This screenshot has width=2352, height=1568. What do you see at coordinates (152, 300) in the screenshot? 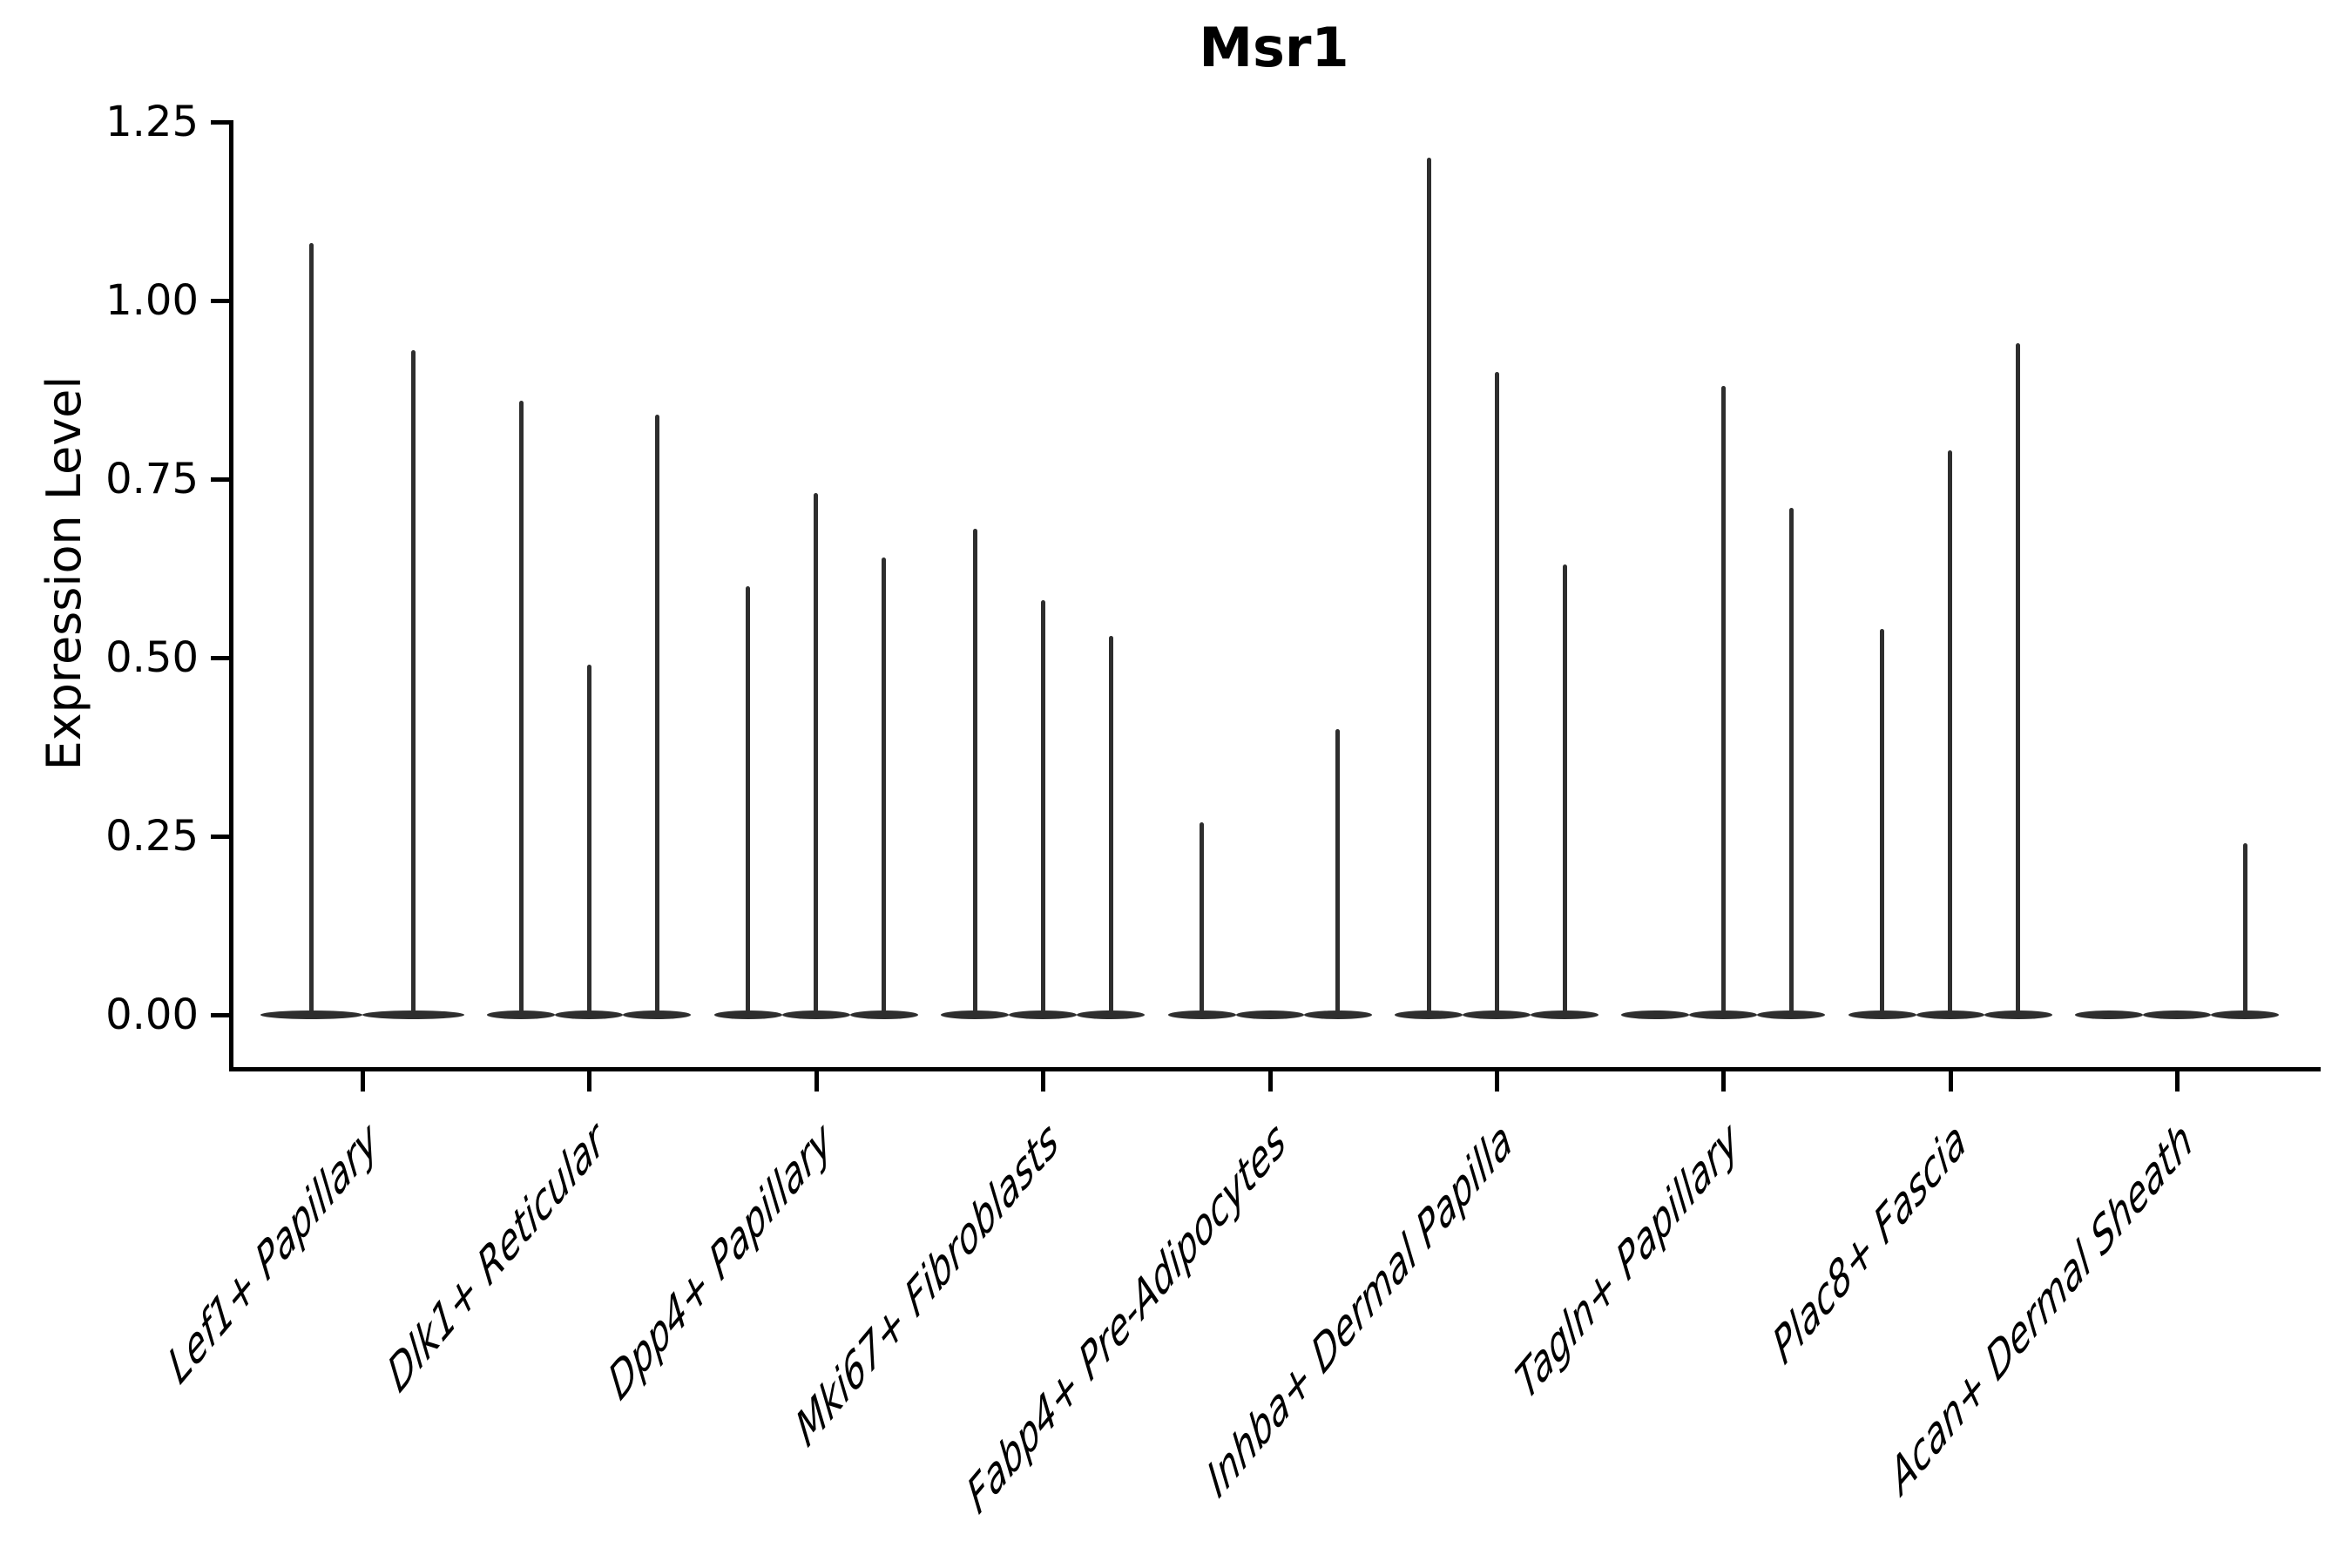
I see `y-tick-label: 1.00` at bounding box center [152, 300].